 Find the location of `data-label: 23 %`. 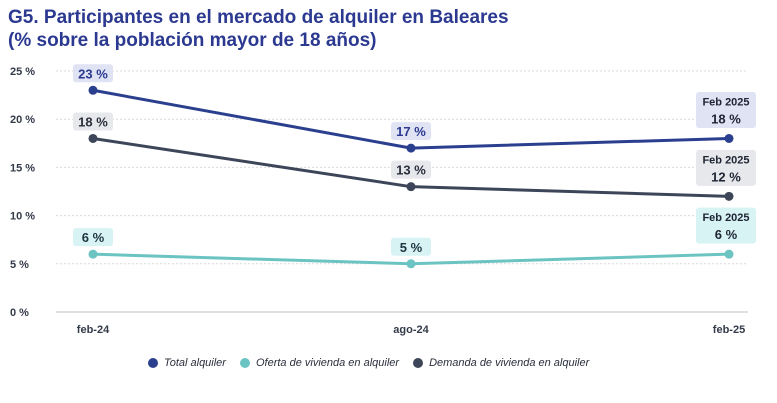

data-label: 23 % is located at coordinates (93, 73).